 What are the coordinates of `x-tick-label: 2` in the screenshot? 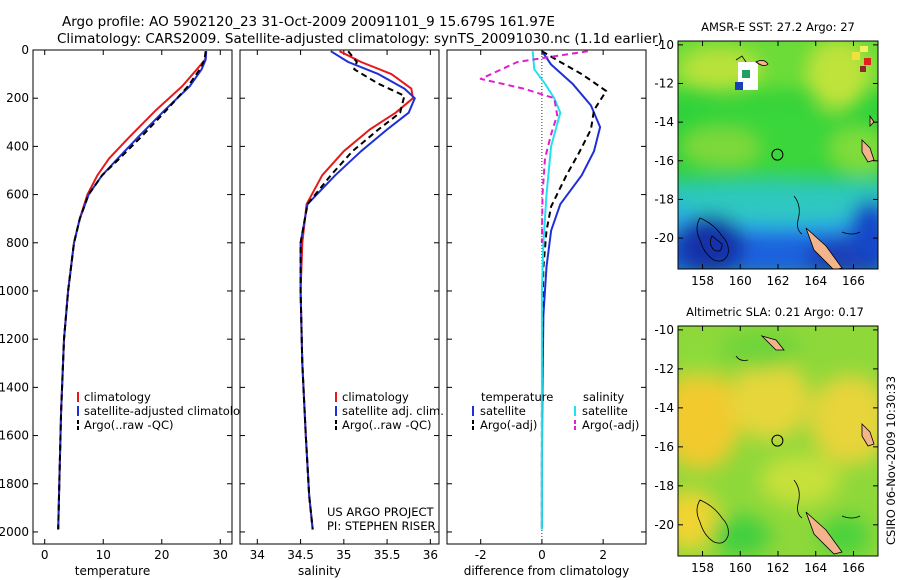 It's located at (603, 555).